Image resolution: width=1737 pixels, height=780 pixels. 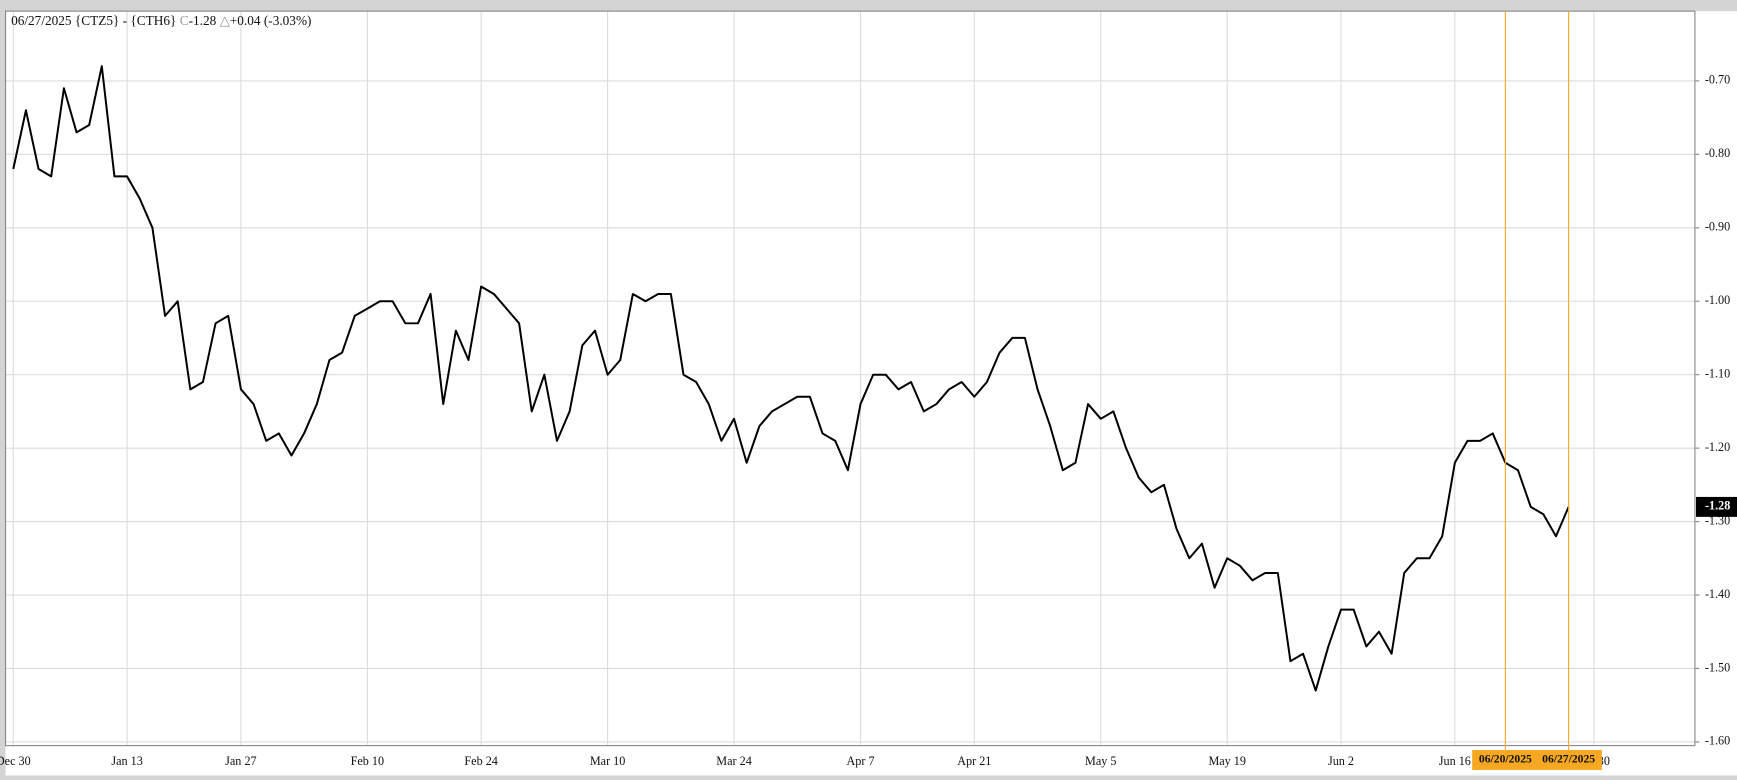 I want to click on x-tick-label: Mar 24, so click(x=734, y=761).